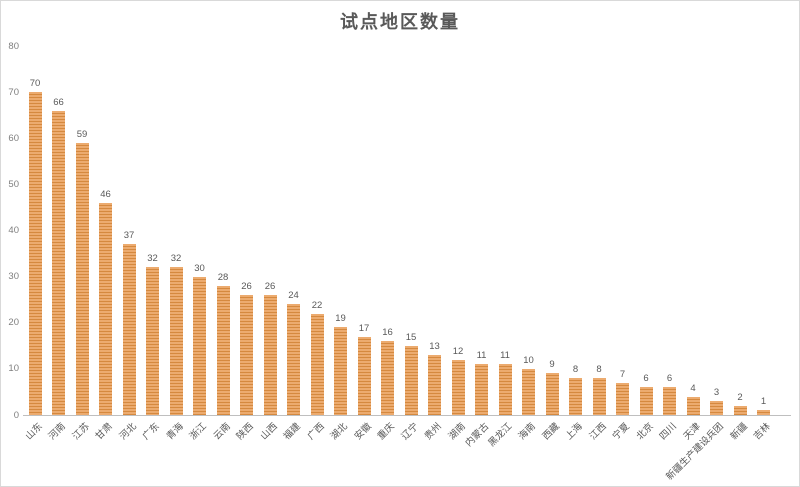 The width and height of the screenshot is (800, 487). Describe the element at coordinates (528, 360) in the screenshot. I see `bar-value-label: 10` at that location.